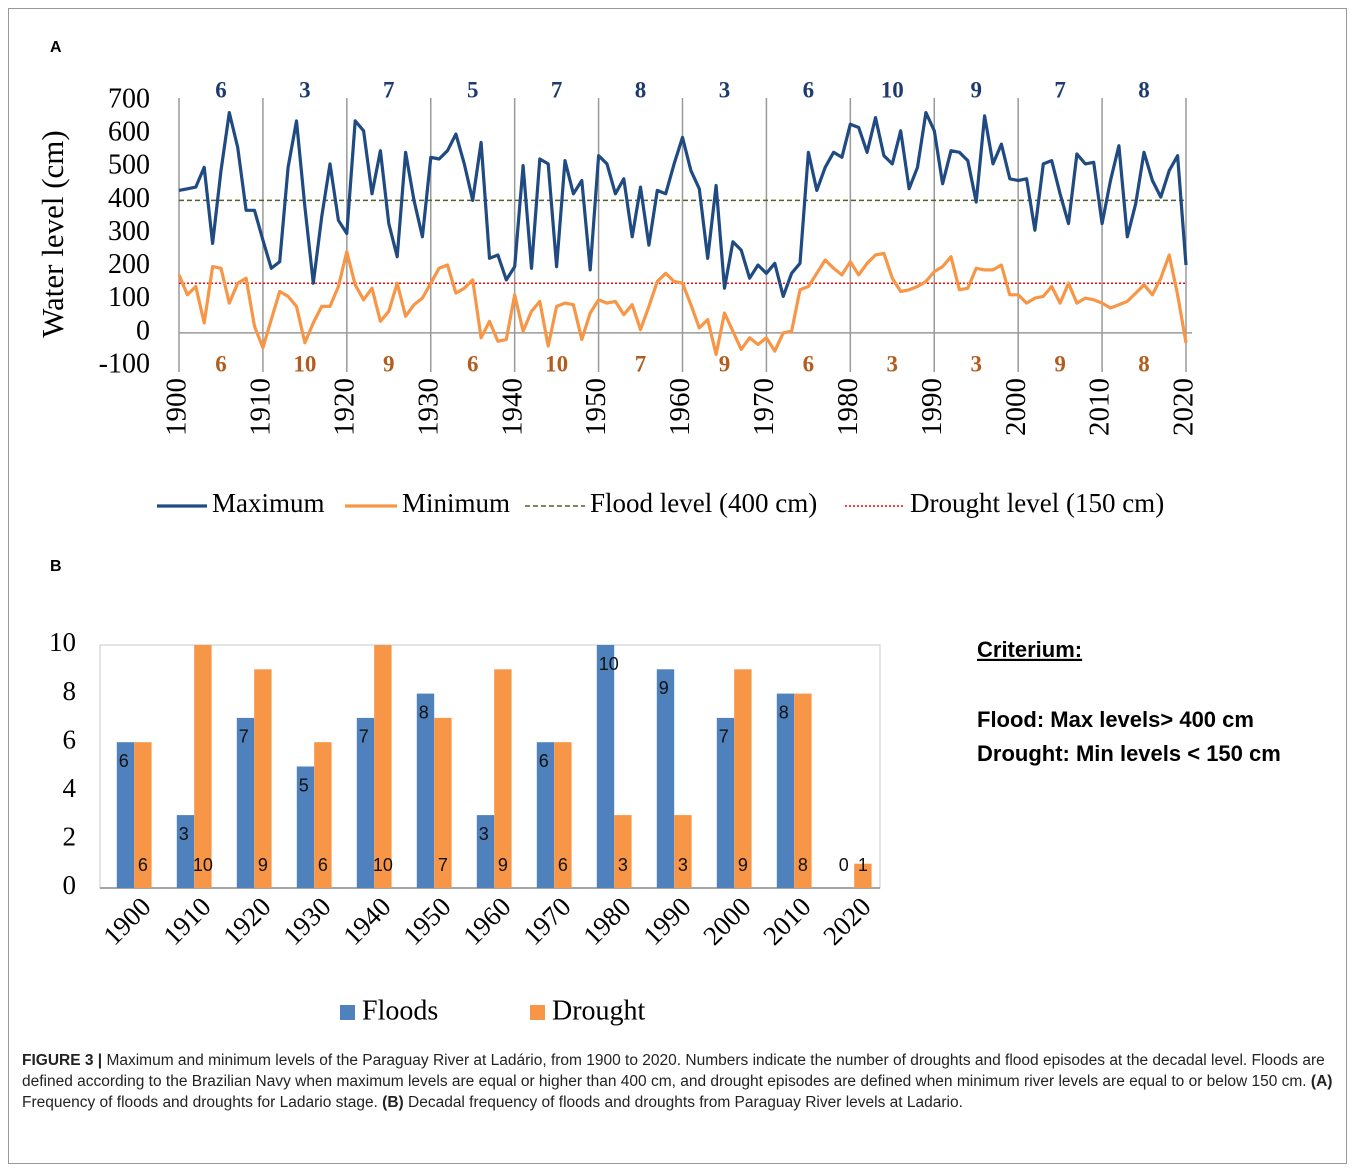  Describe the element at coordinates (703, 503) in the screenshot. I see `legend-label: Flood level (400 cm)` at that location.